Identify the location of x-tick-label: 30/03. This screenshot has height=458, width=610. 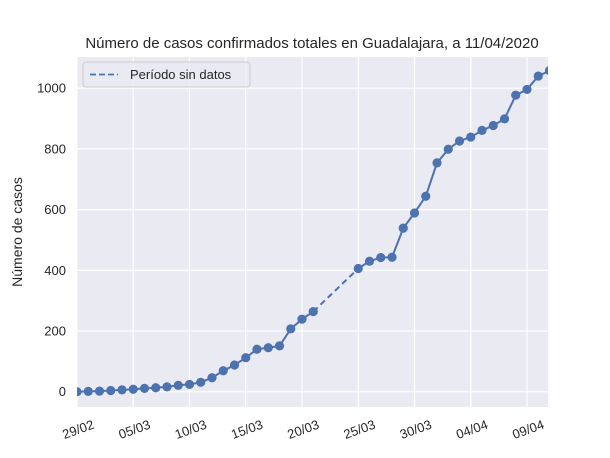
(416, 429).